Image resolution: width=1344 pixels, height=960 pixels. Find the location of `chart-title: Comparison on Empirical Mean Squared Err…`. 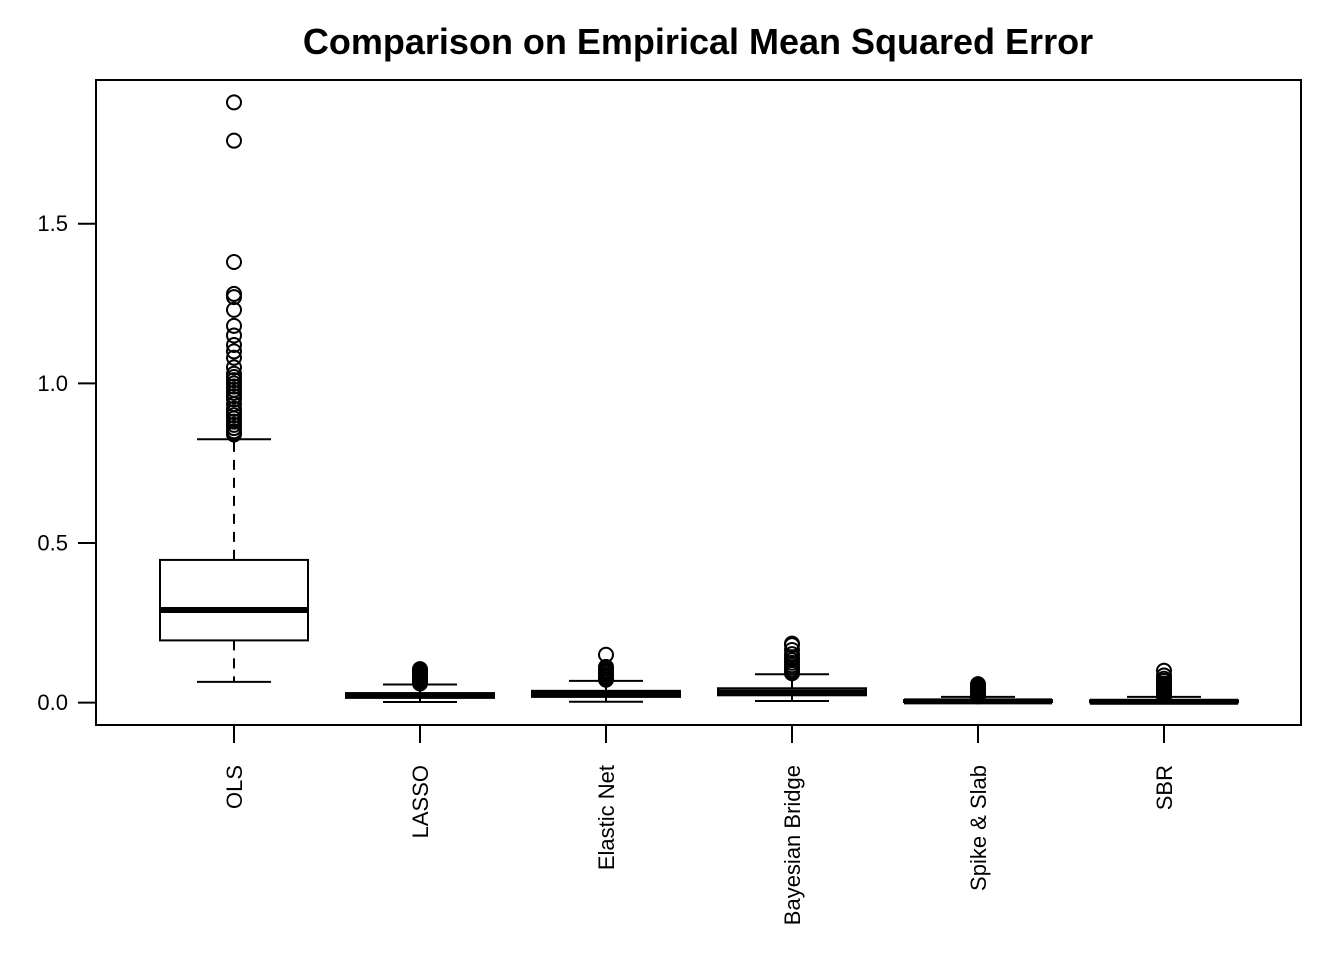

chart-title: Comparison on Empirical Mean Squared Err… is located at coordinates (698, 41).